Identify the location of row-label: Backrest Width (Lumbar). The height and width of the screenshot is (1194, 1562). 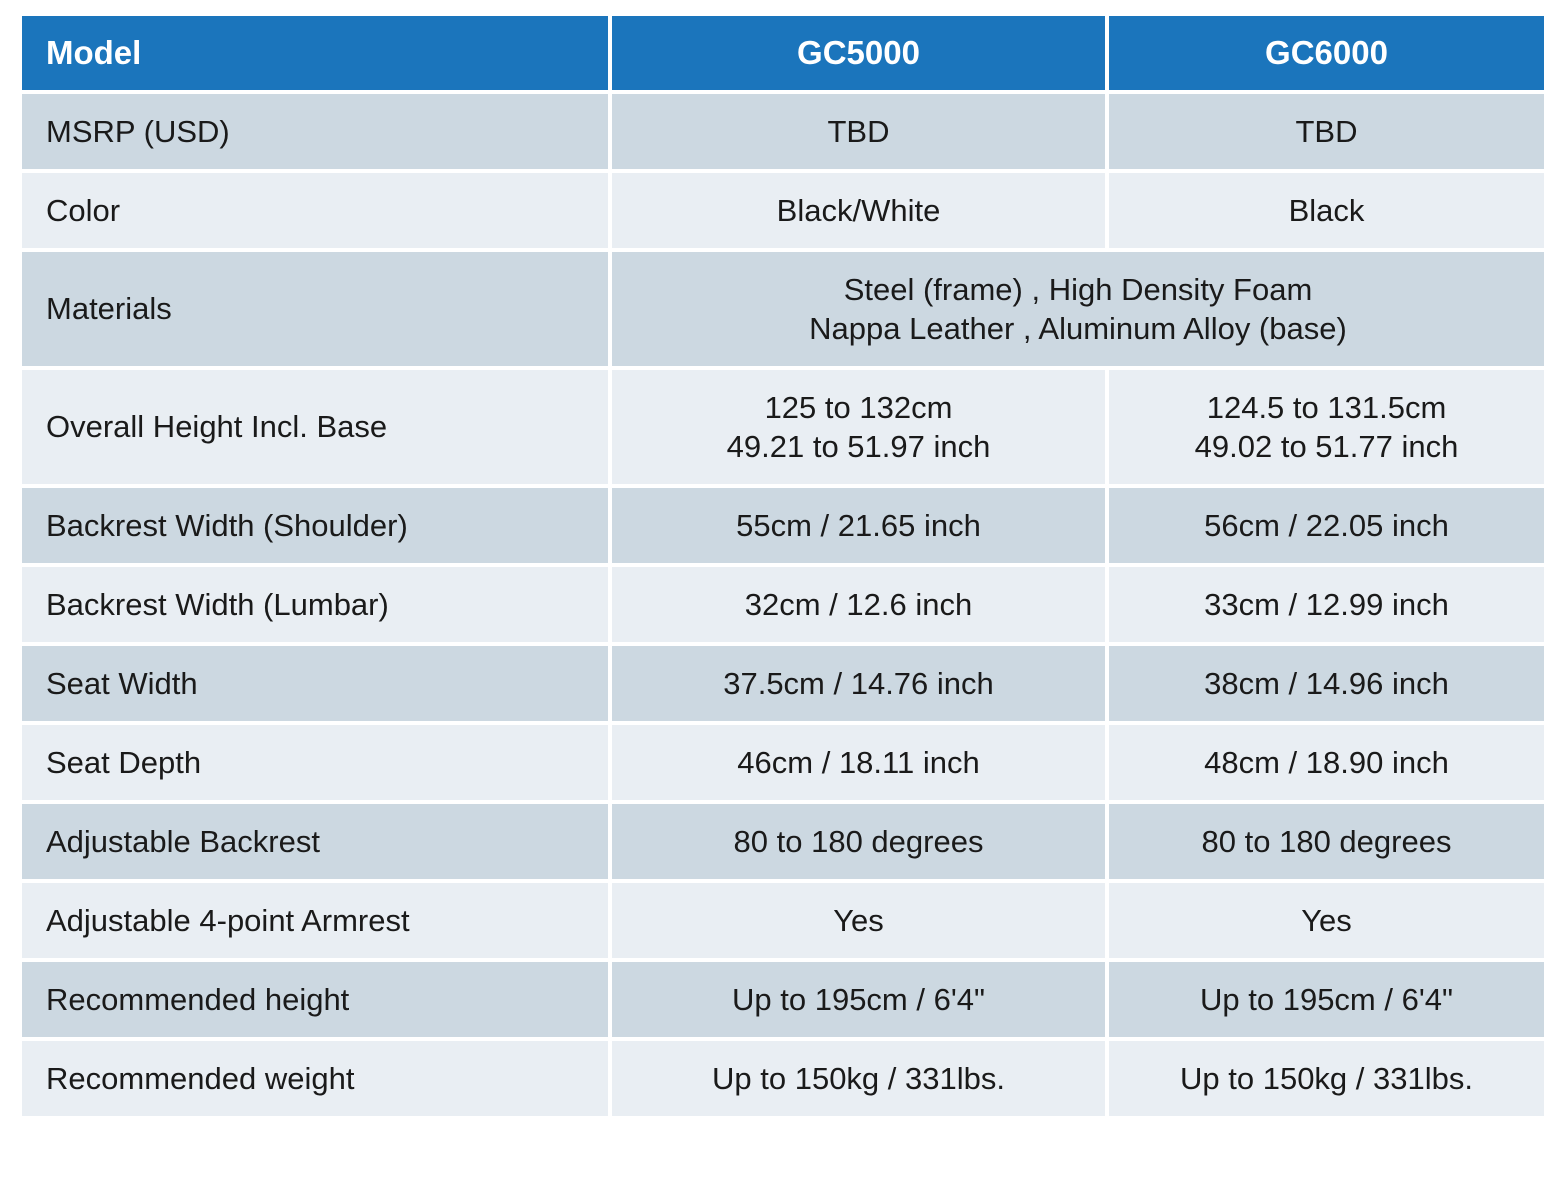
(315, 604).